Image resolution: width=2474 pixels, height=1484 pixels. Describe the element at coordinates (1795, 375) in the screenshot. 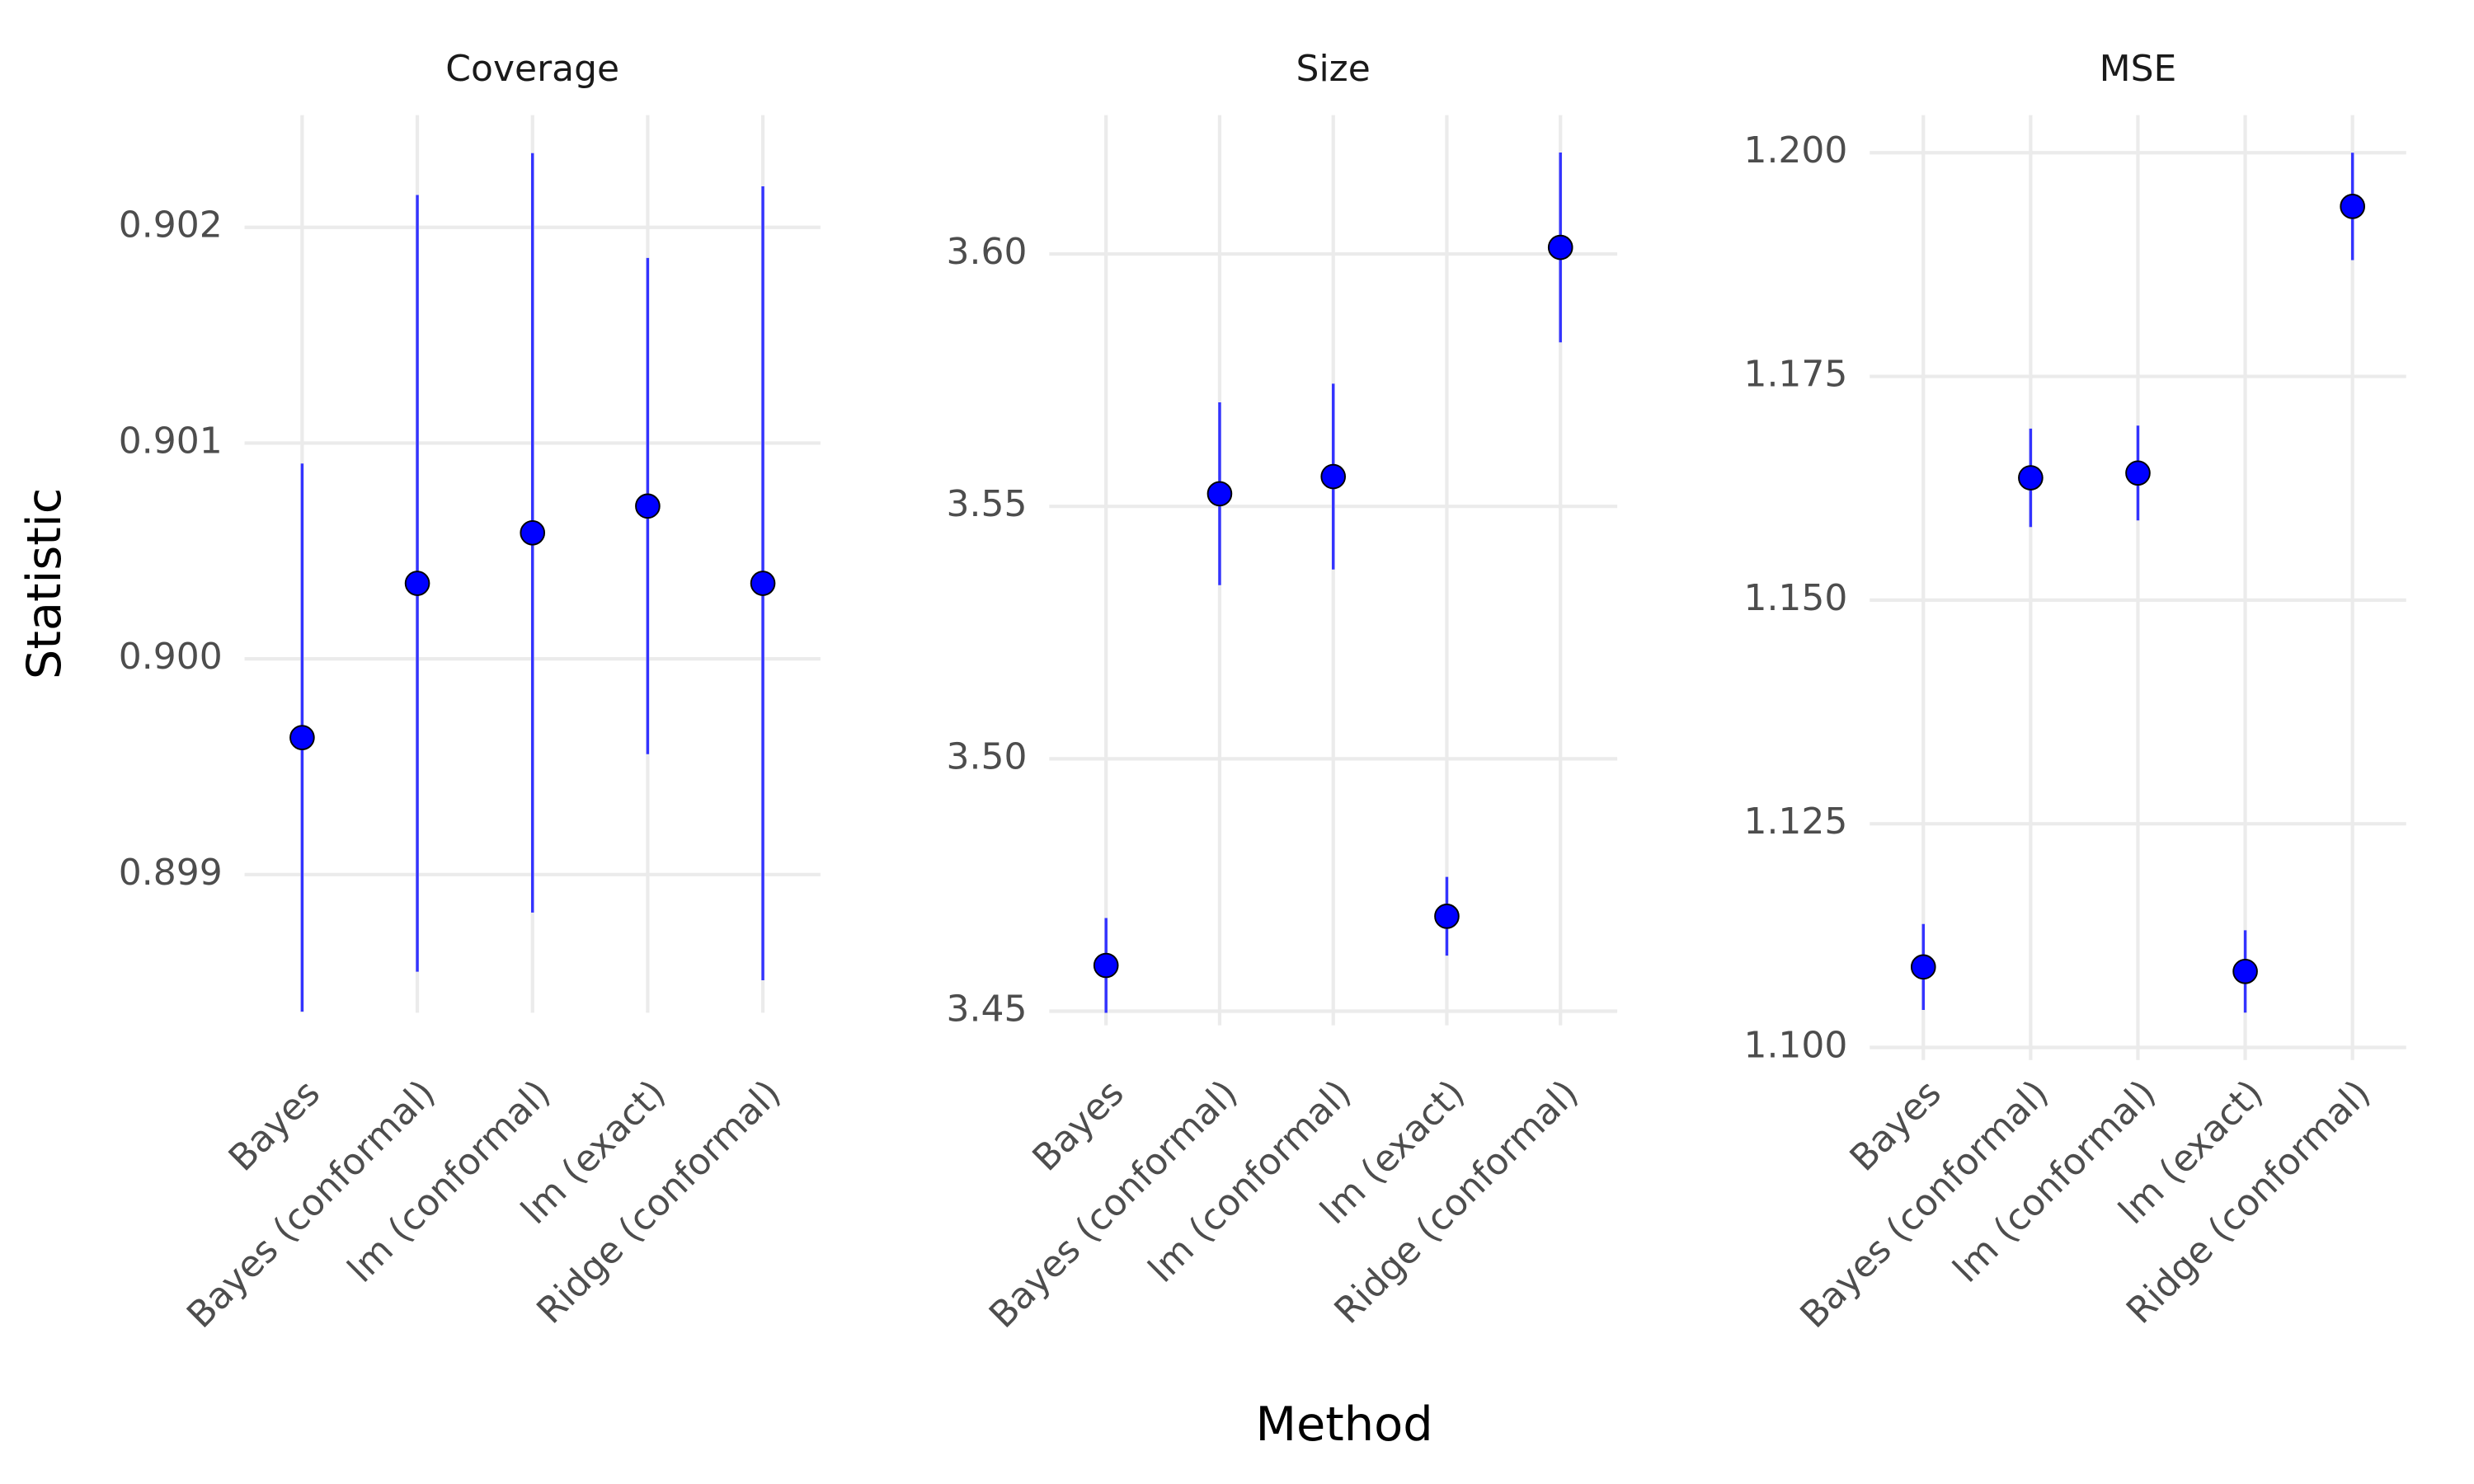

I see `y-tick-label: 1.175` at that location.